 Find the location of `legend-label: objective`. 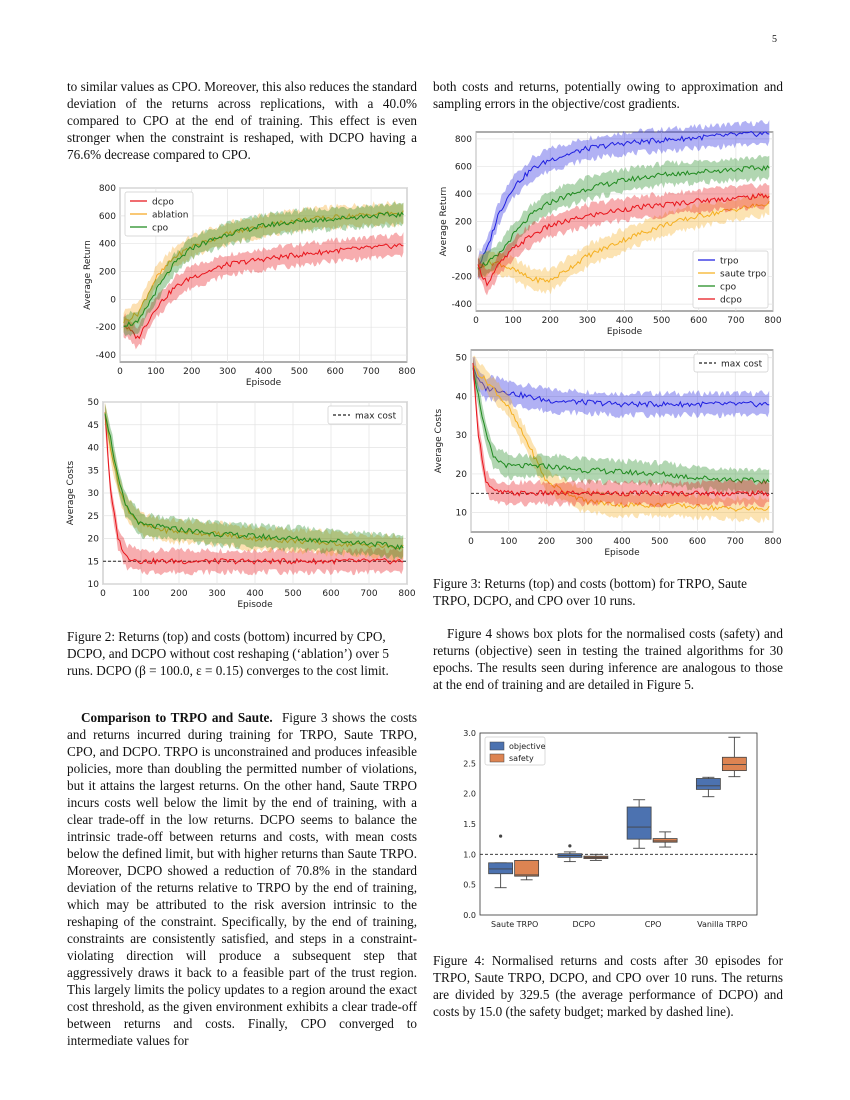

legend-label: objective is located at coordinates (527, 746).